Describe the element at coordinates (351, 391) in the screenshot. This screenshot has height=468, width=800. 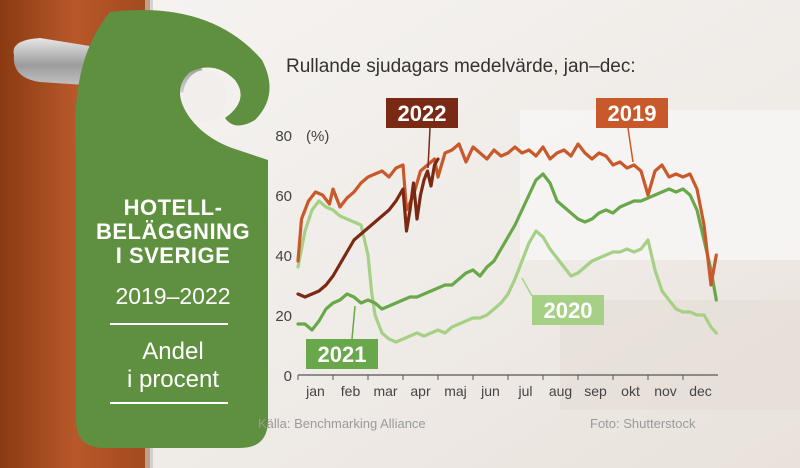
I see `x-tick-label: feb` at that location.